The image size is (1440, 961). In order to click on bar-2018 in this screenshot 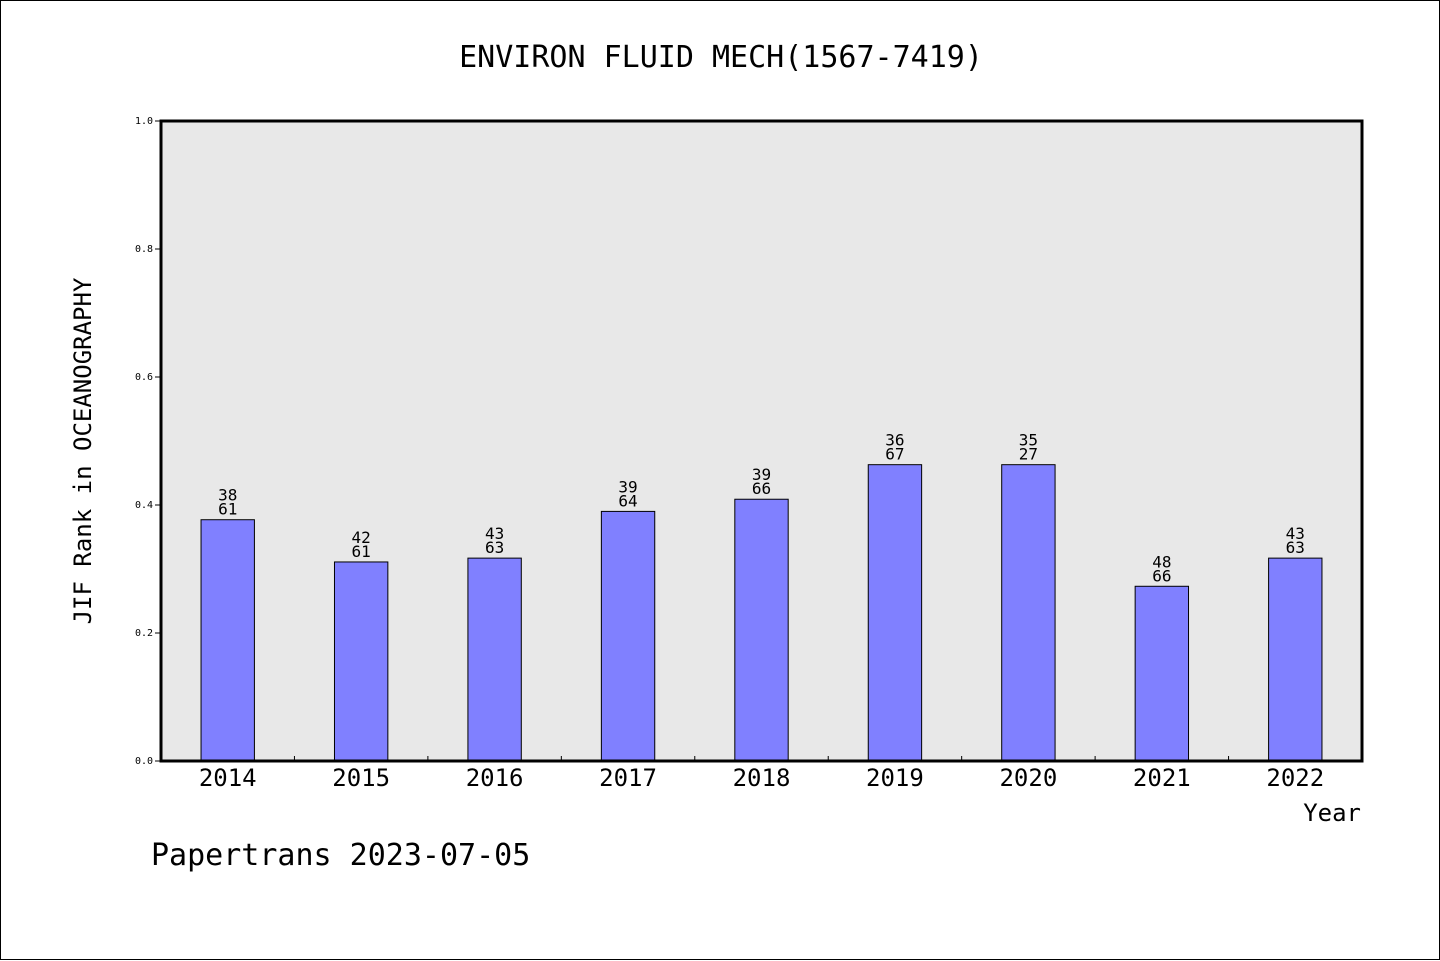, I will do `click(761, 630)`.